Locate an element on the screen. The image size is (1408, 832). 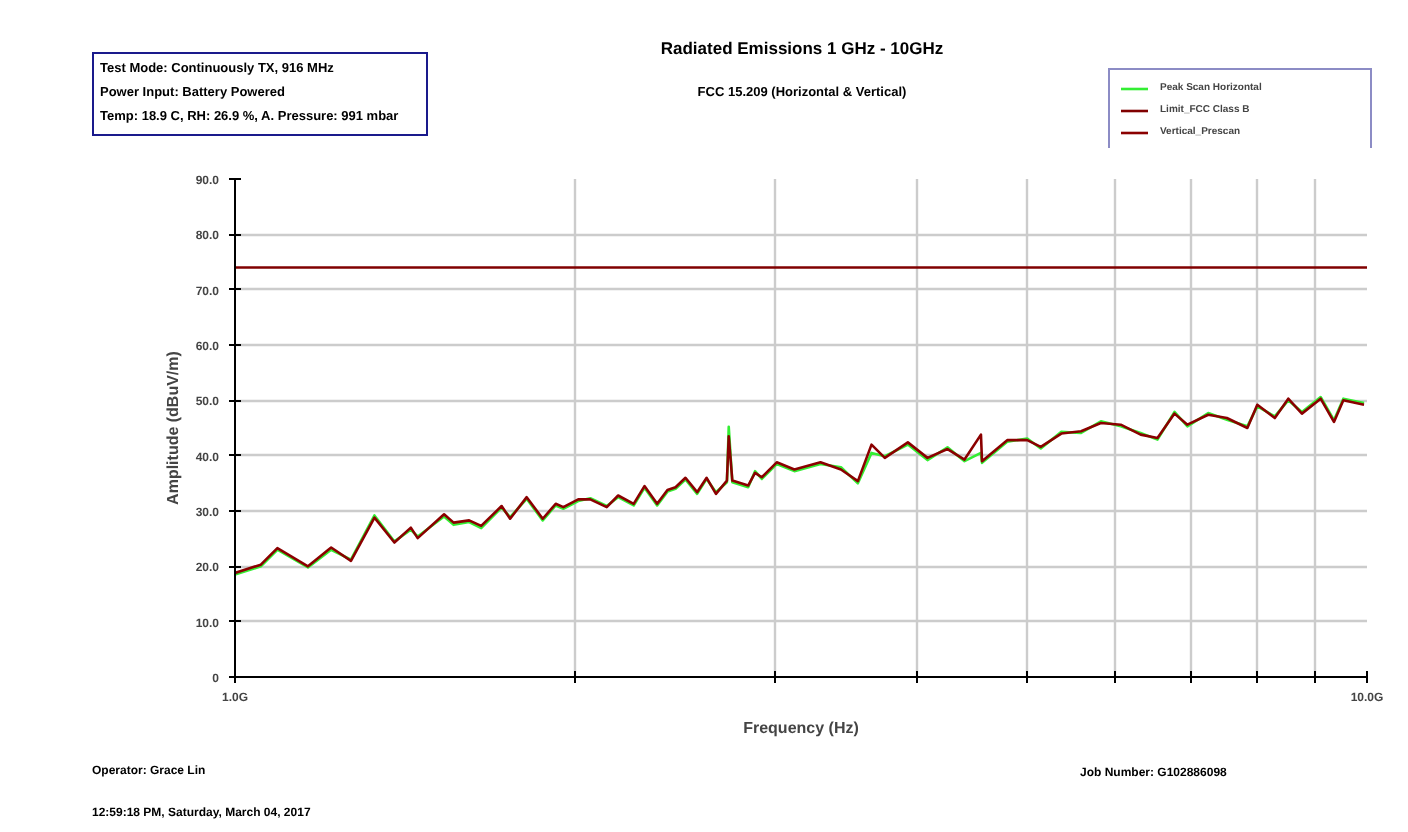
chart-title: Radiated Emissions 1 GHz - 10GHz is located at coordinates (802, 49).